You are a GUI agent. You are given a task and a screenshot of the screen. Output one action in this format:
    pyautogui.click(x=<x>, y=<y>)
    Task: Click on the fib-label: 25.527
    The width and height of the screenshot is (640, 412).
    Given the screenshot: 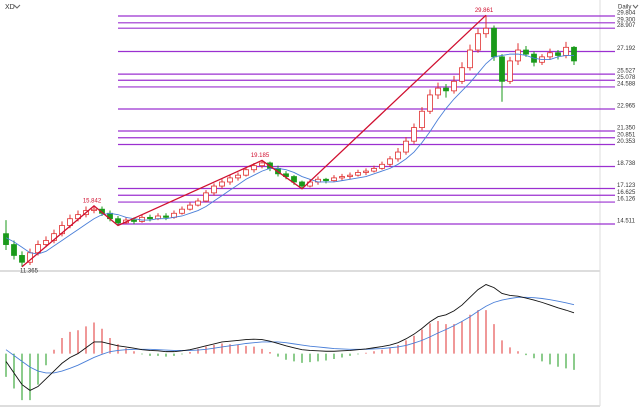 What is the action you would take?
    pyautogui.click(x=626, y=72)
    